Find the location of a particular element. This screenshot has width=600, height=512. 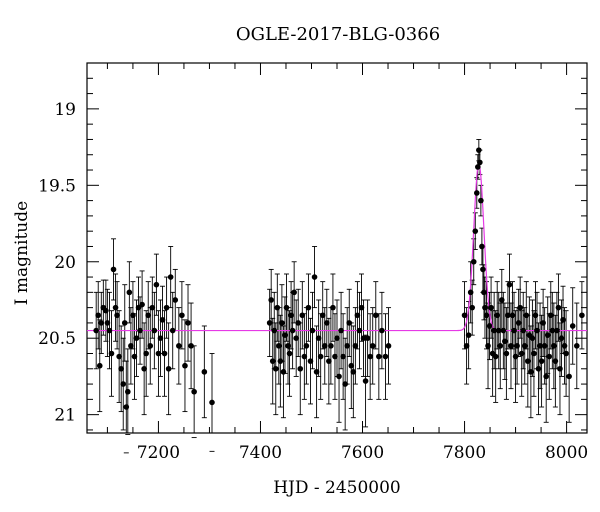

x-tick-label: 7200 is located at coordinates (158, 453).